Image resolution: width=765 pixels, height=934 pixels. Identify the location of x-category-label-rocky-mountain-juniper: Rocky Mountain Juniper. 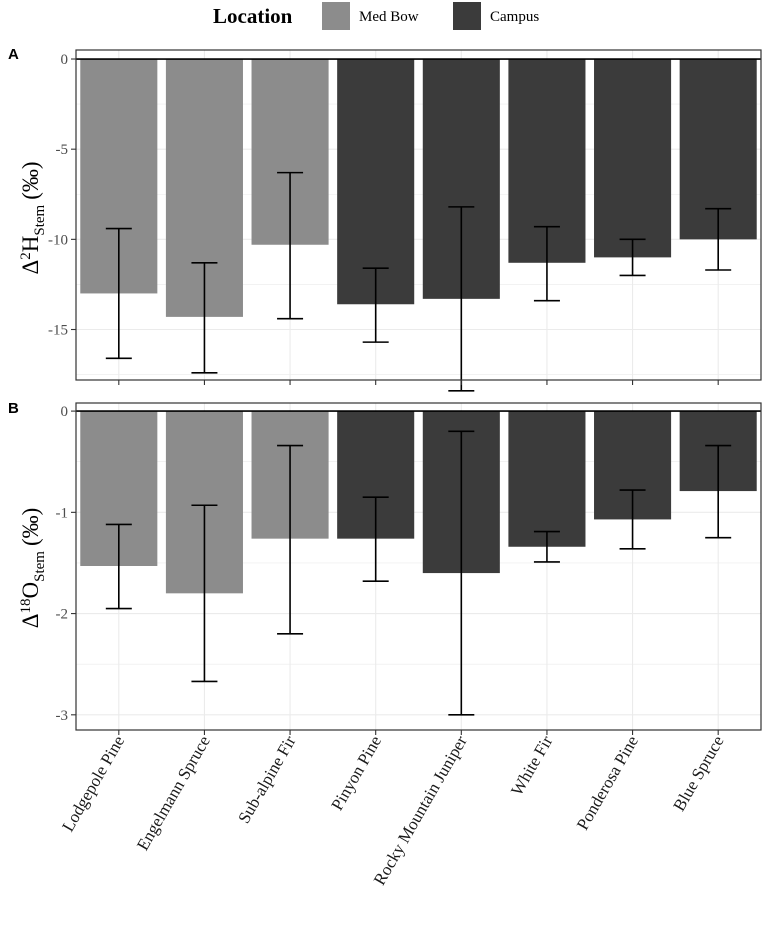
(420, 810).